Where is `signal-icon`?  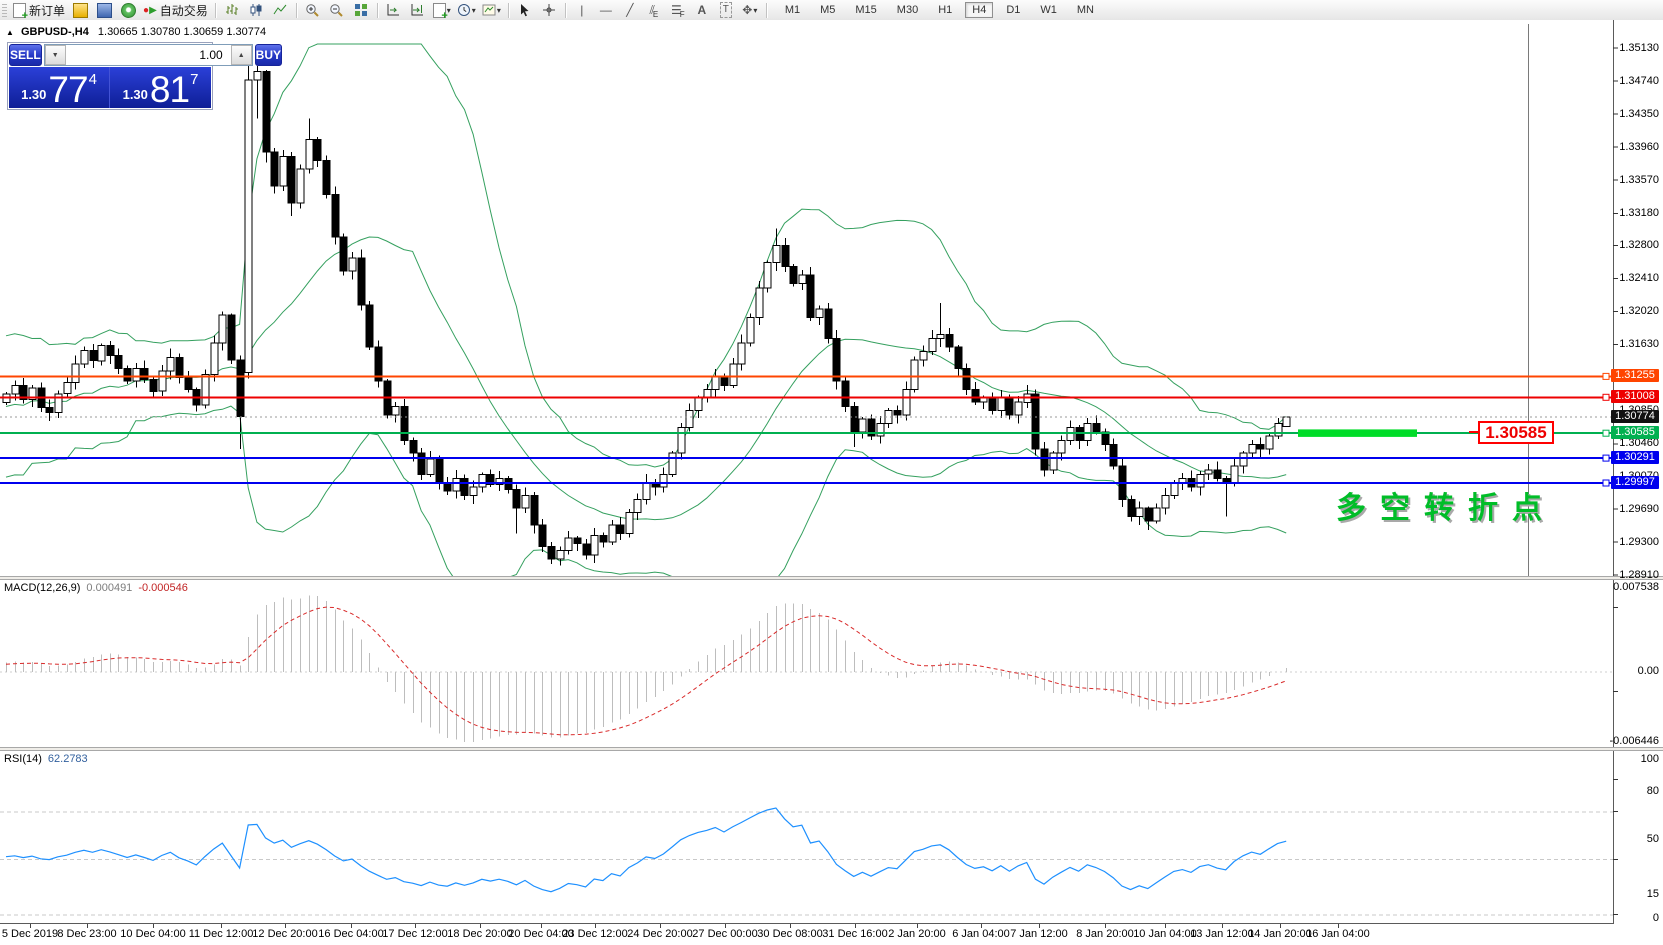 signal-icon is located at coordinates (128, 10).